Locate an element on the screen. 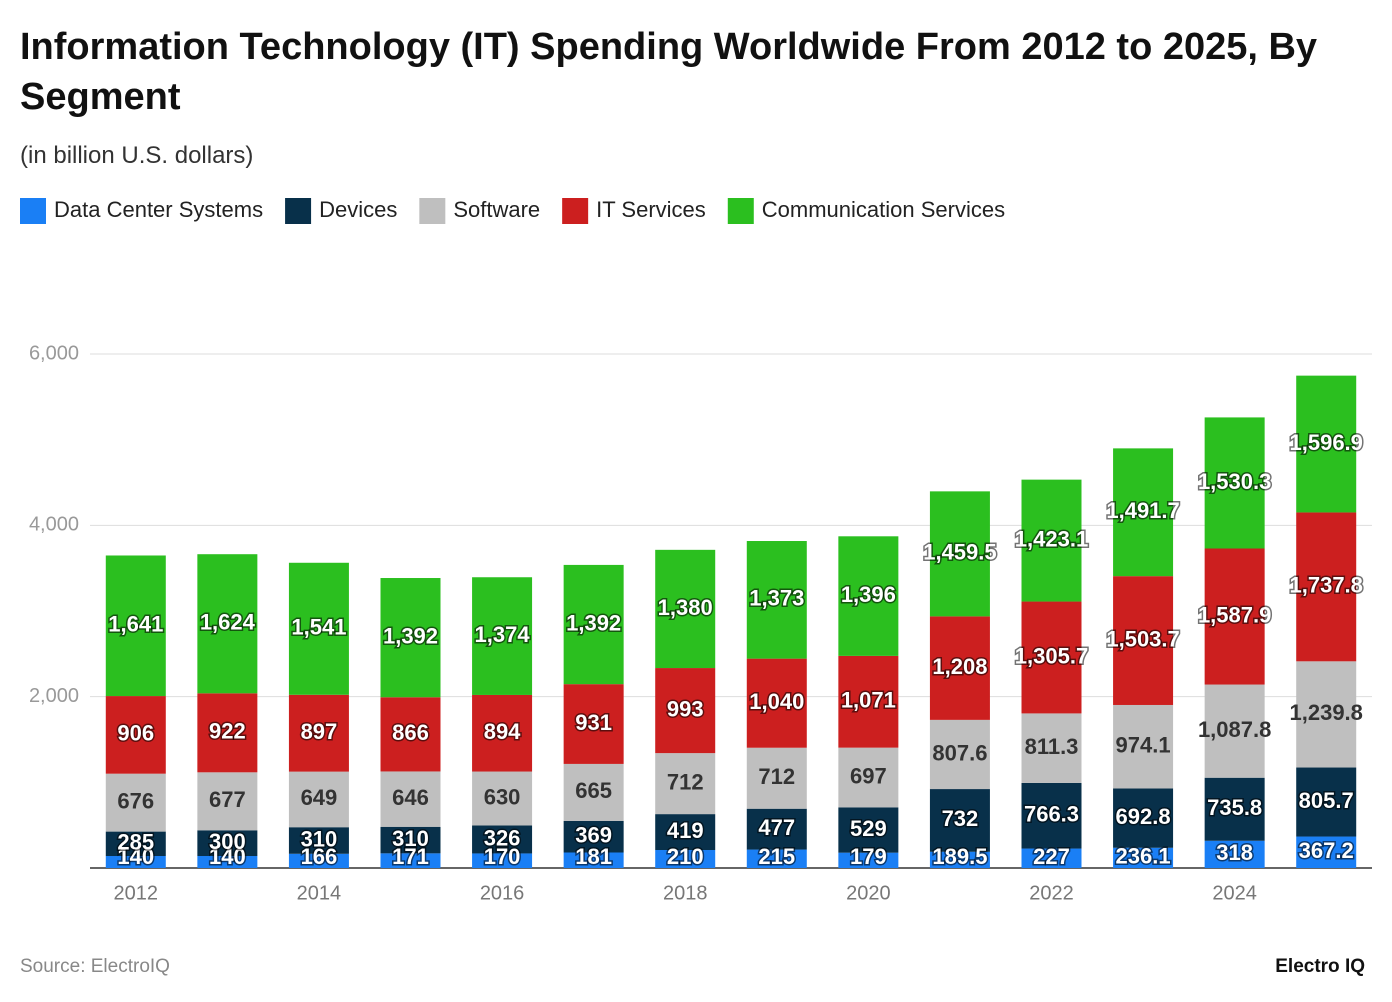 The image size is (1392, 1002). value-label: 300 is located at coordinates (227, 841).